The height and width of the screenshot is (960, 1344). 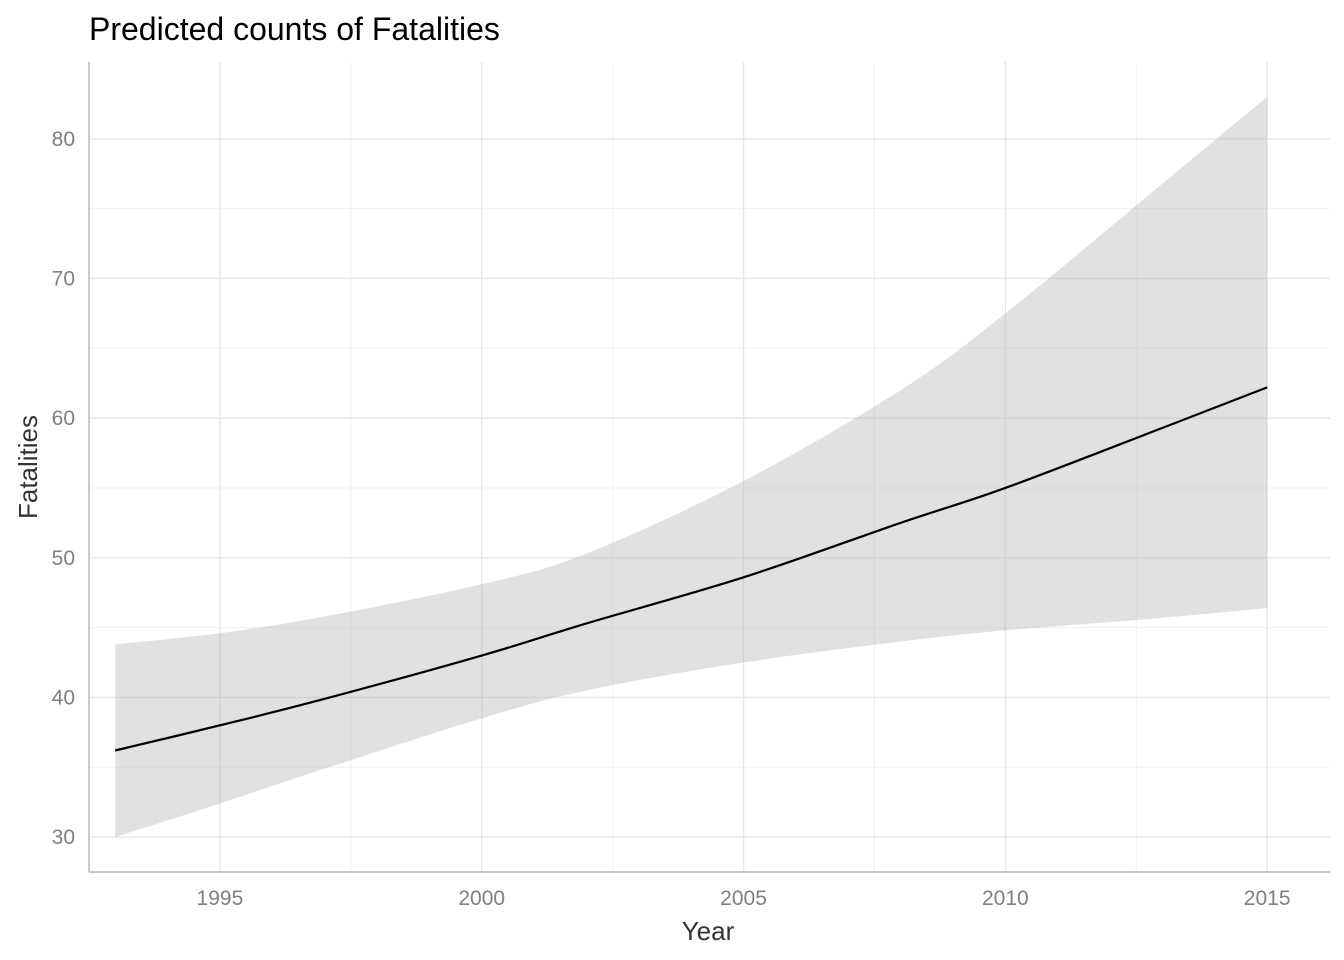 What do you see at coordinates (294, 29) in the screenshot?
I see `chart-title: Predicted counts of Fatalities` at bounding box center [294, 29].